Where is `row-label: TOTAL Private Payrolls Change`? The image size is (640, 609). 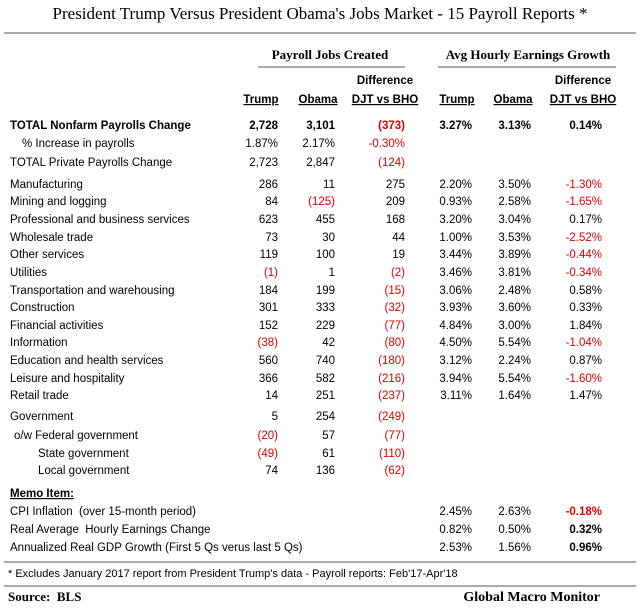
row-label: TOTAL Private Payrolls Change is located at coordinates (91, 163).